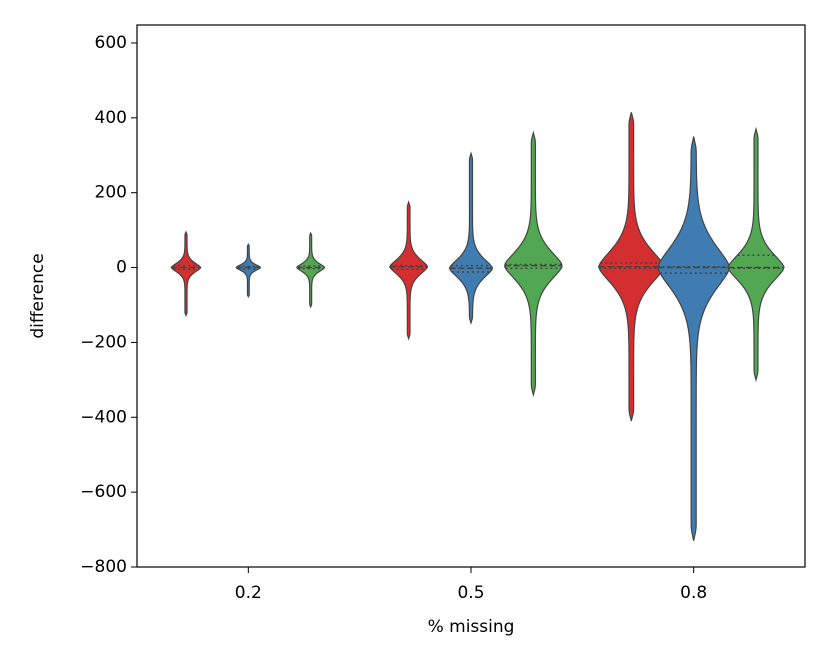 This screenshot has width=830, height=664. What do you see at coordinates (103, 492) in the screenshot?
I see `y-tick-label: −600` at bounding box center [103, 492].